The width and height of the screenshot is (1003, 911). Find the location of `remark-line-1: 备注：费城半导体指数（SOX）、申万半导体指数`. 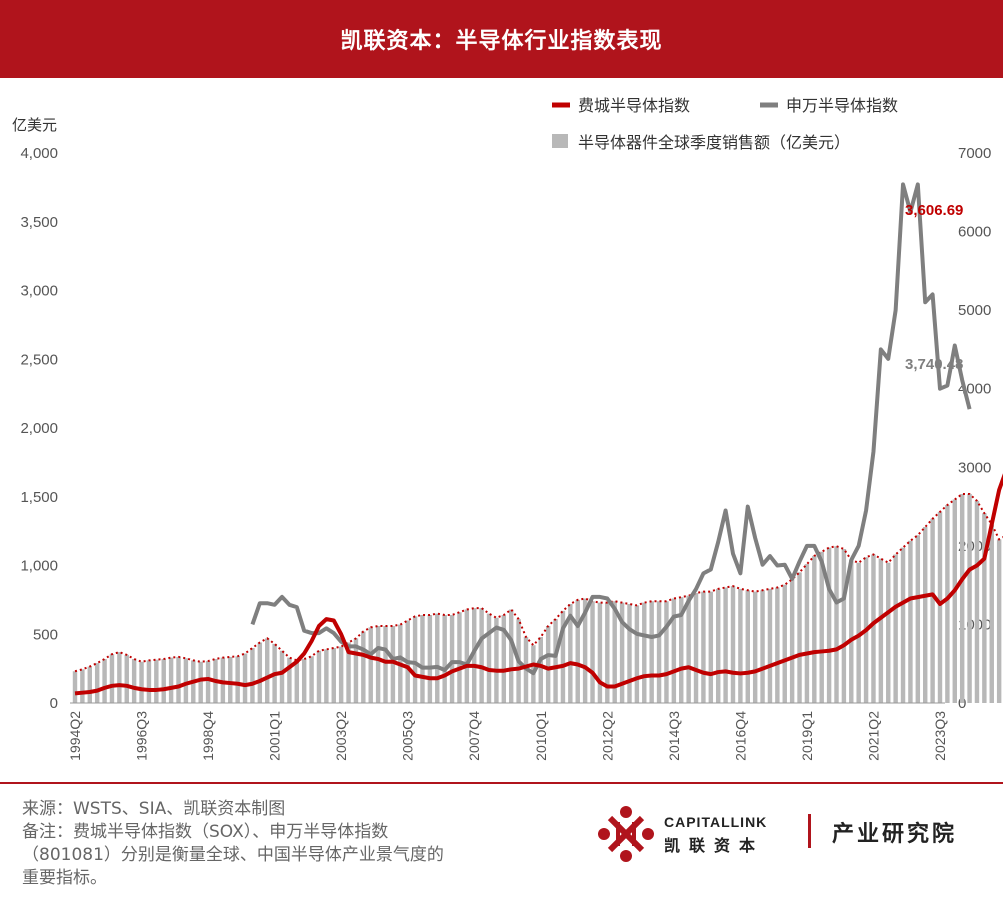

remark-line-1: 备注：费城半导体指数（SOX）、申万半导体指数 is located at coordinates (205, 832).